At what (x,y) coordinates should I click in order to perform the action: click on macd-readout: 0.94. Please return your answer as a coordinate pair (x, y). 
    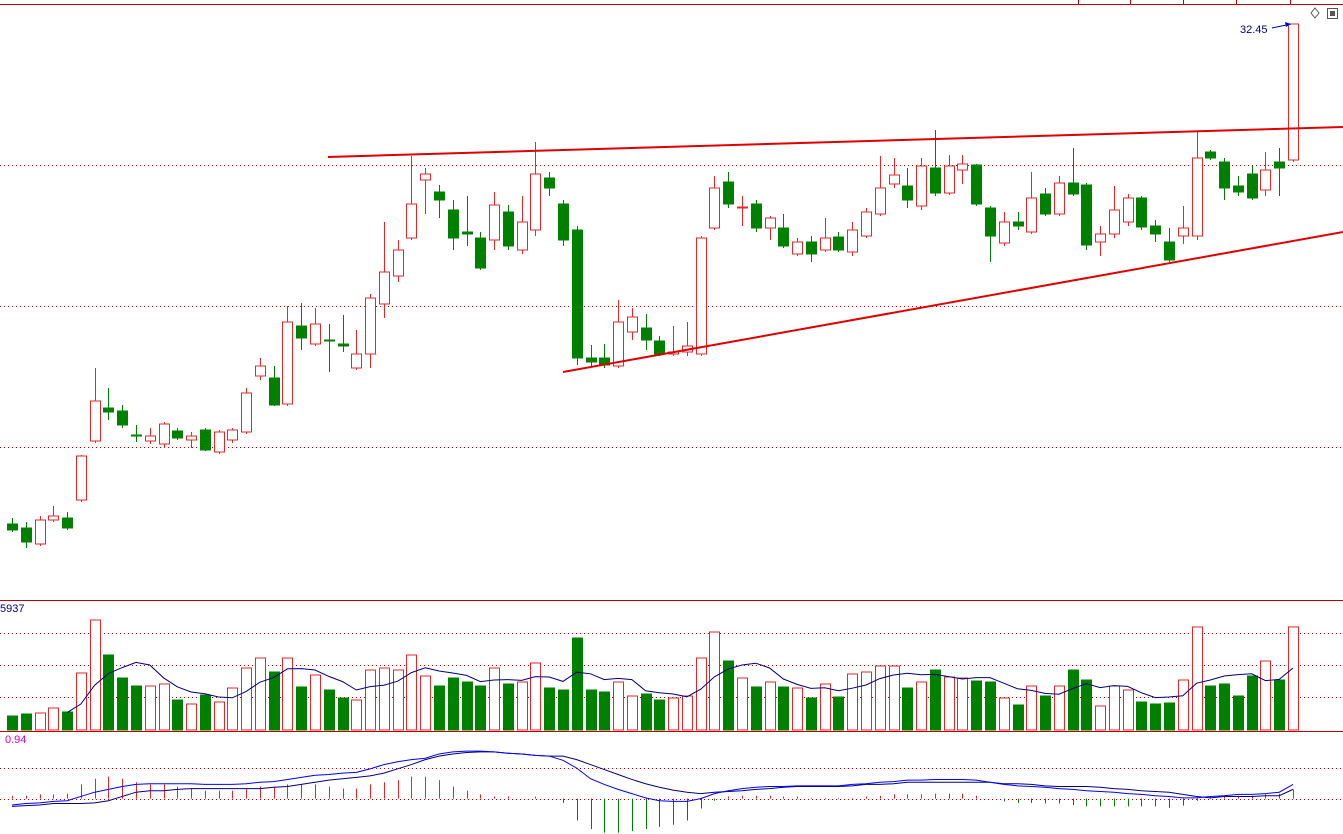
    Looking at the image, I should click on (15, 740).